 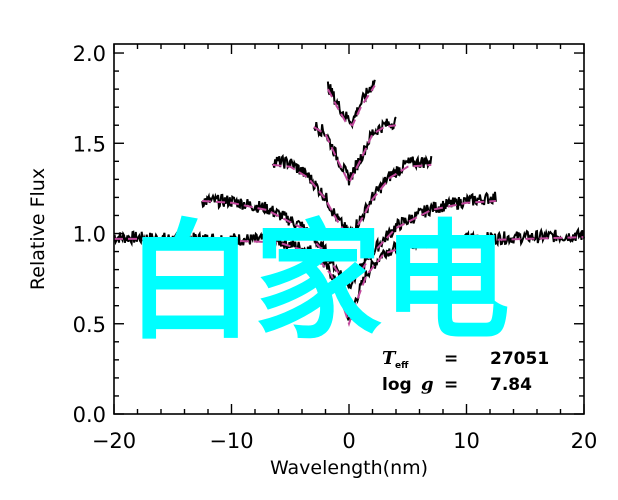 I want to click on y-tick-label: 1.0, so click(x=89, y=235).